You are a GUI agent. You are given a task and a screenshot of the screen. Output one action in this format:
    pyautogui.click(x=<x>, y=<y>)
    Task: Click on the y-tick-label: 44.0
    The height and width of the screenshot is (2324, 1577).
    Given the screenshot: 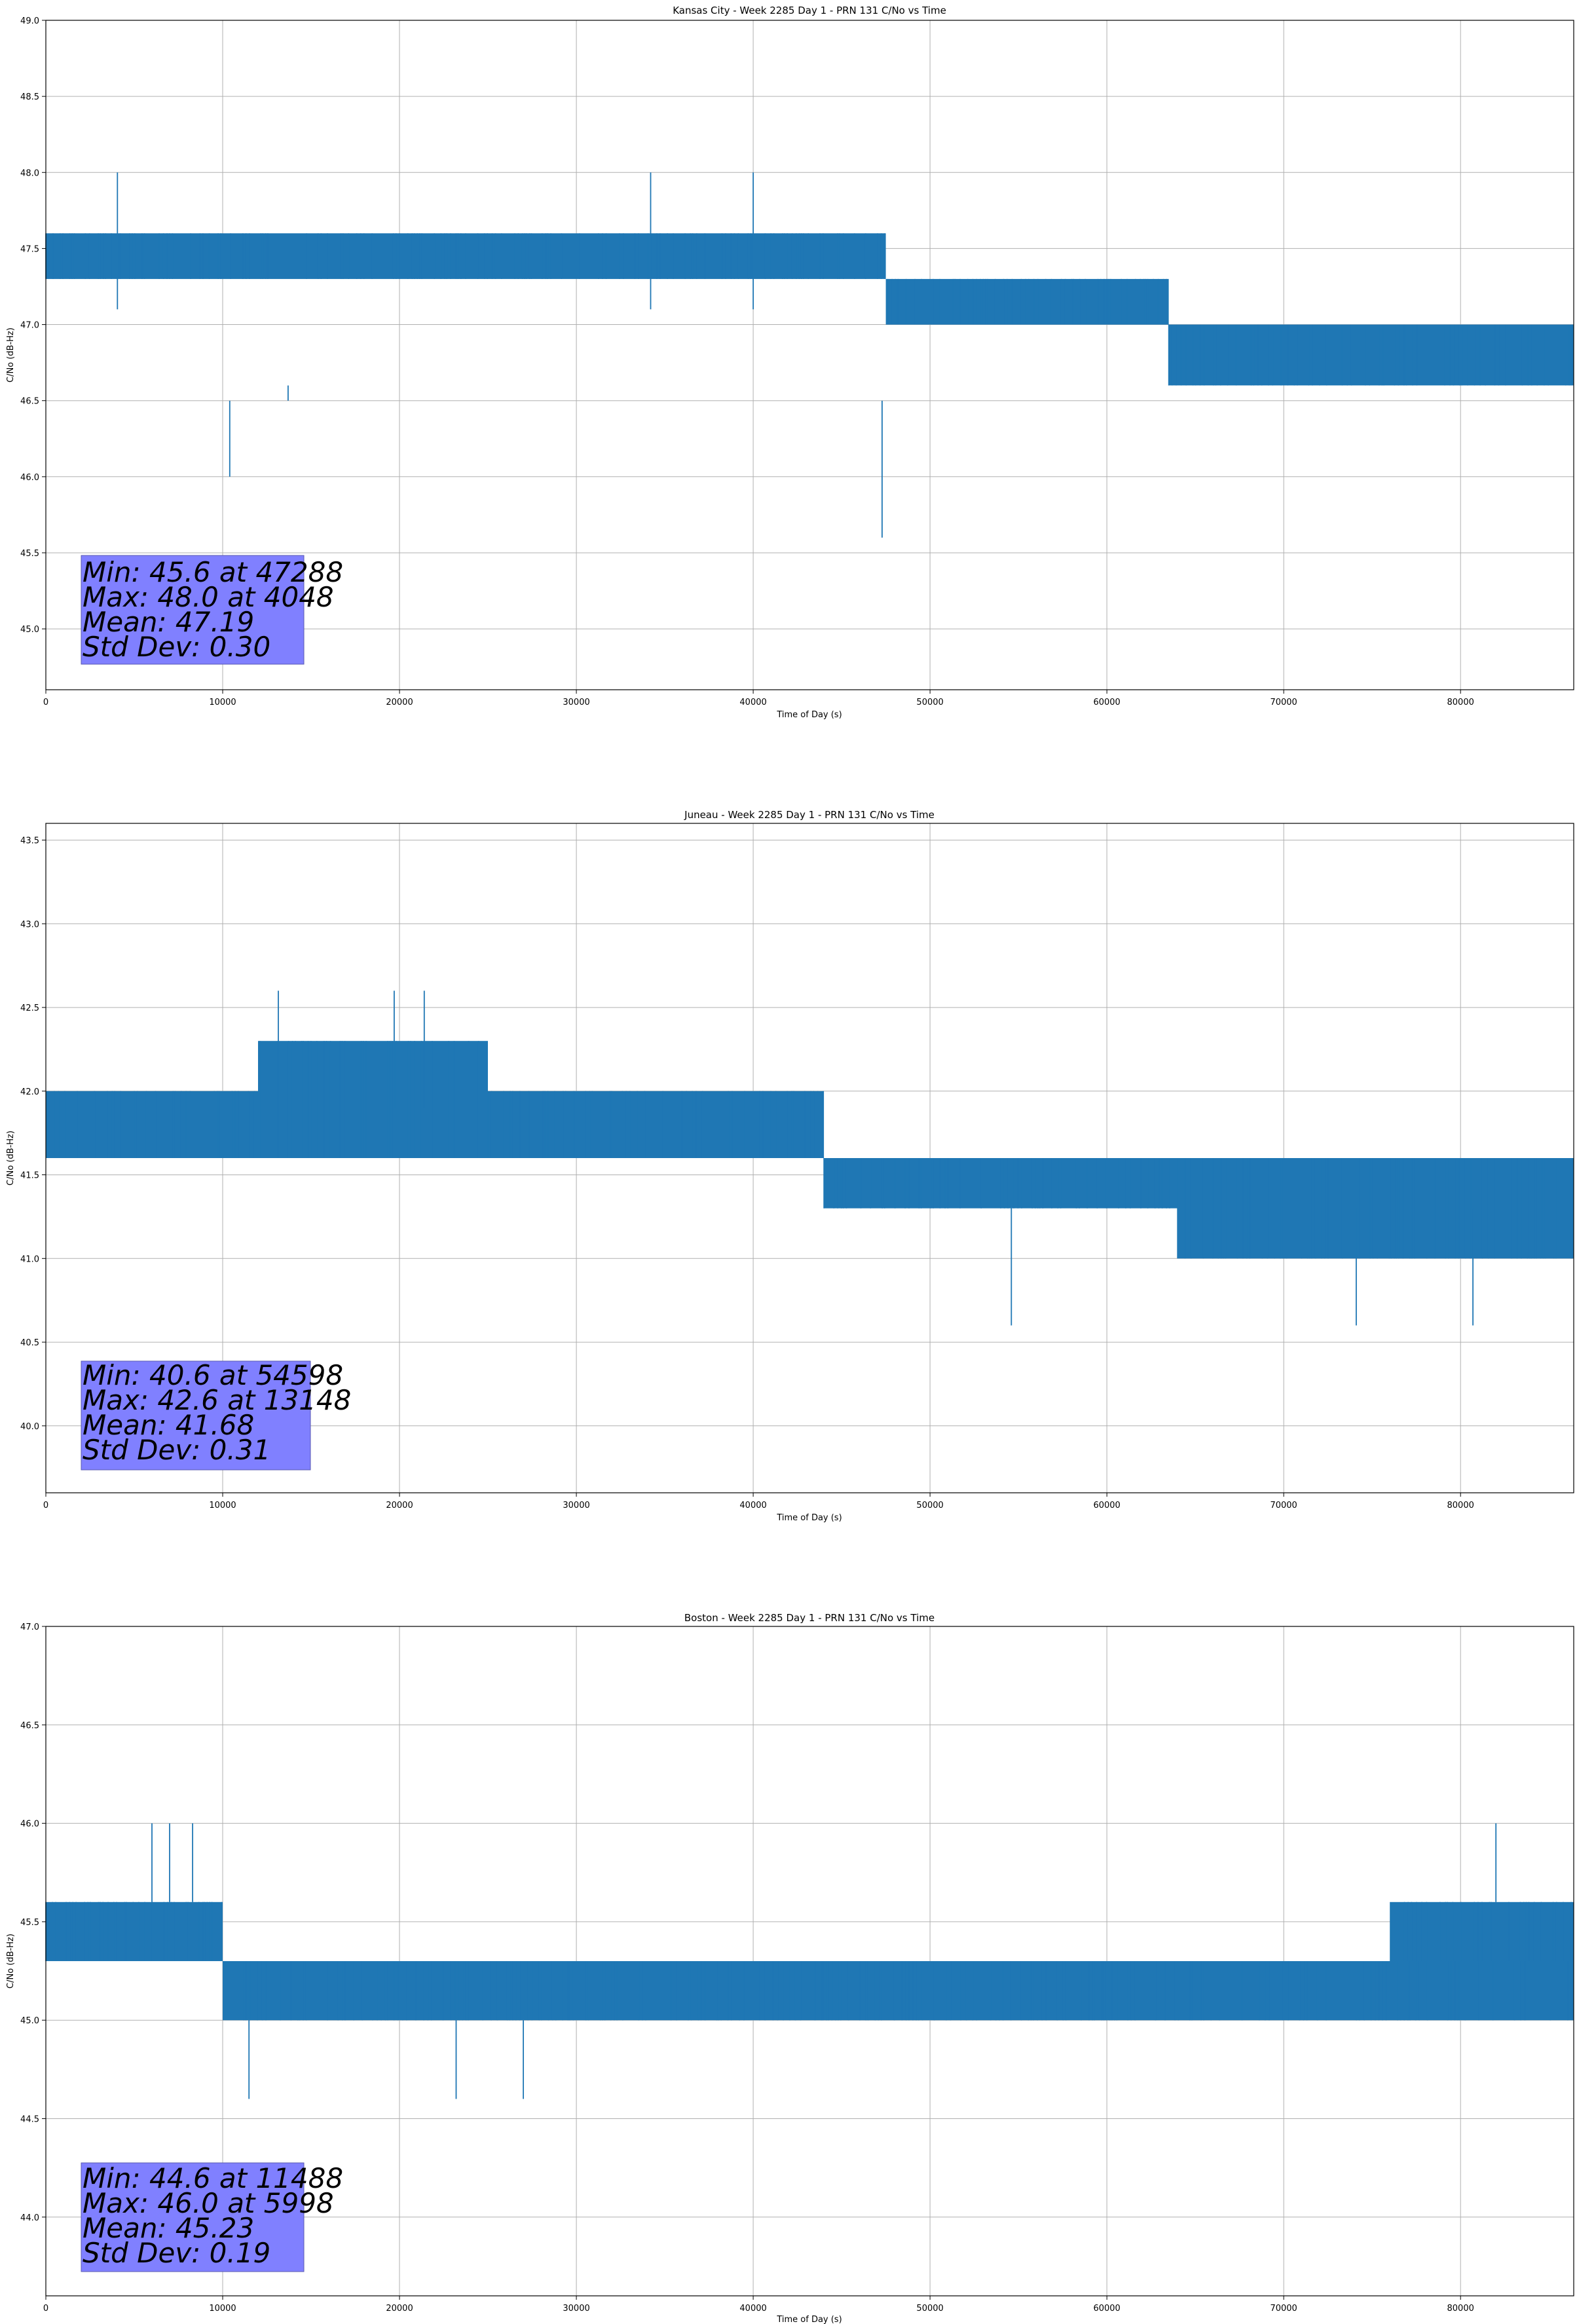 What is the action you would take?
    pyautogui.click(x=29, y=2218)
    